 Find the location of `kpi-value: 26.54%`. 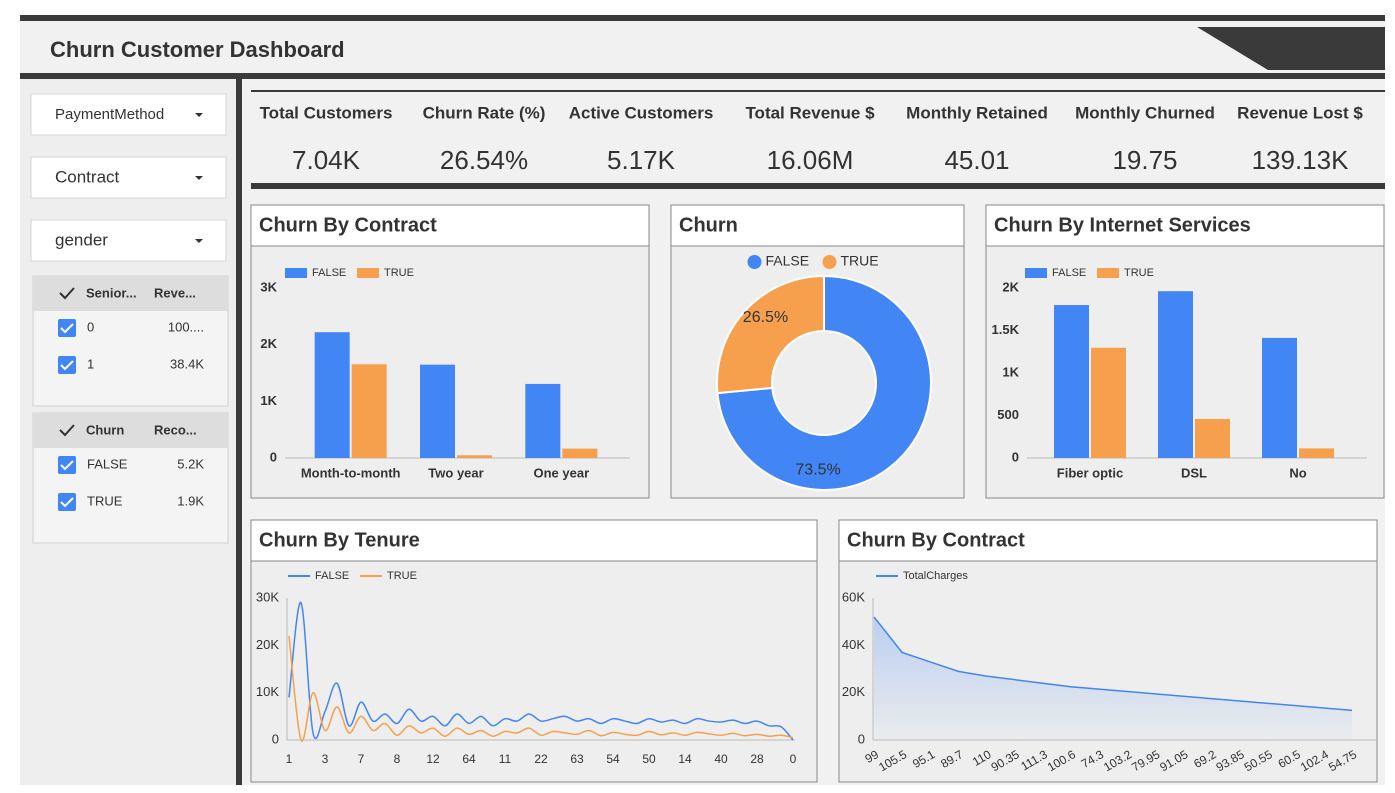

kpi-value: 26.54% is located at coordinates (484, 160).